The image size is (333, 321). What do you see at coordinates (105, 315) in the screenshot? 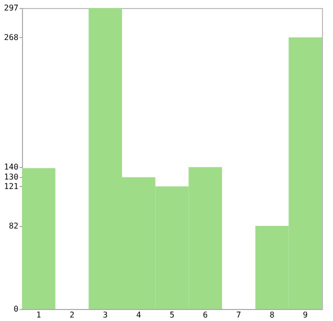
I see `x-tick-label: 3` at bounding box center [105, 315].